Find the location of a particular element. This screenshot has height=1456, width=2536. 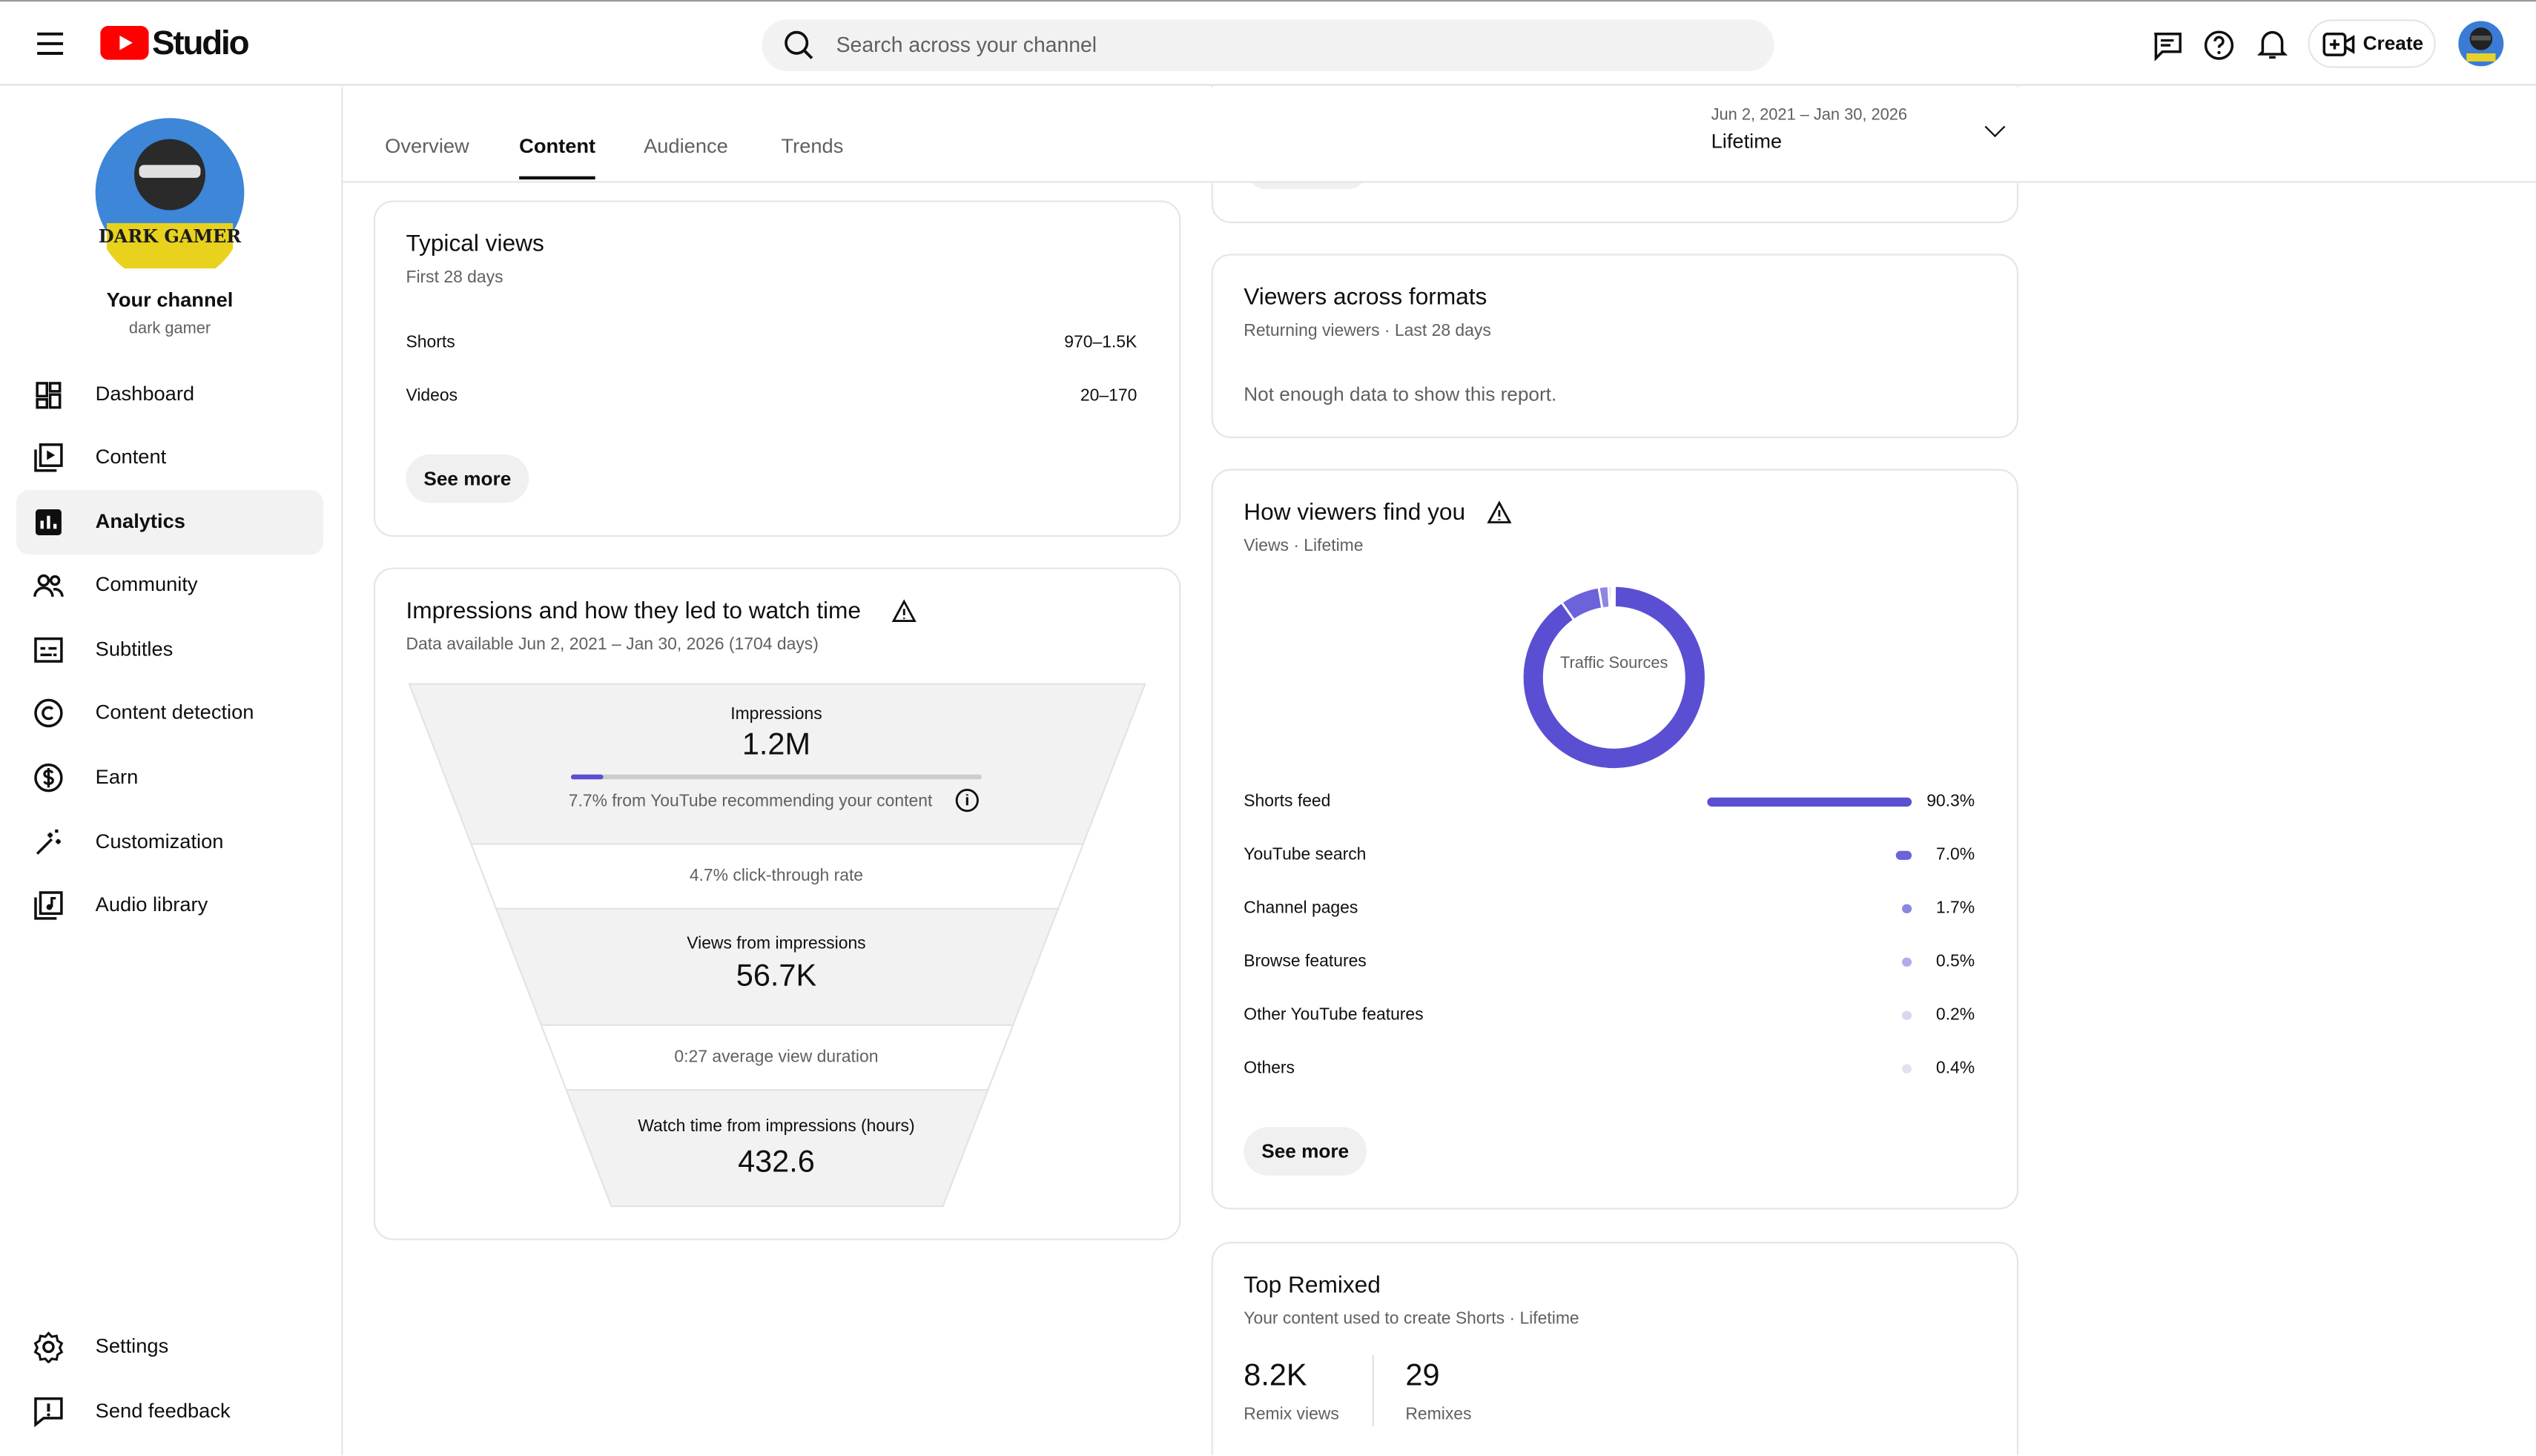

nav-item: Dashboard is located at coordinates (145, 394).